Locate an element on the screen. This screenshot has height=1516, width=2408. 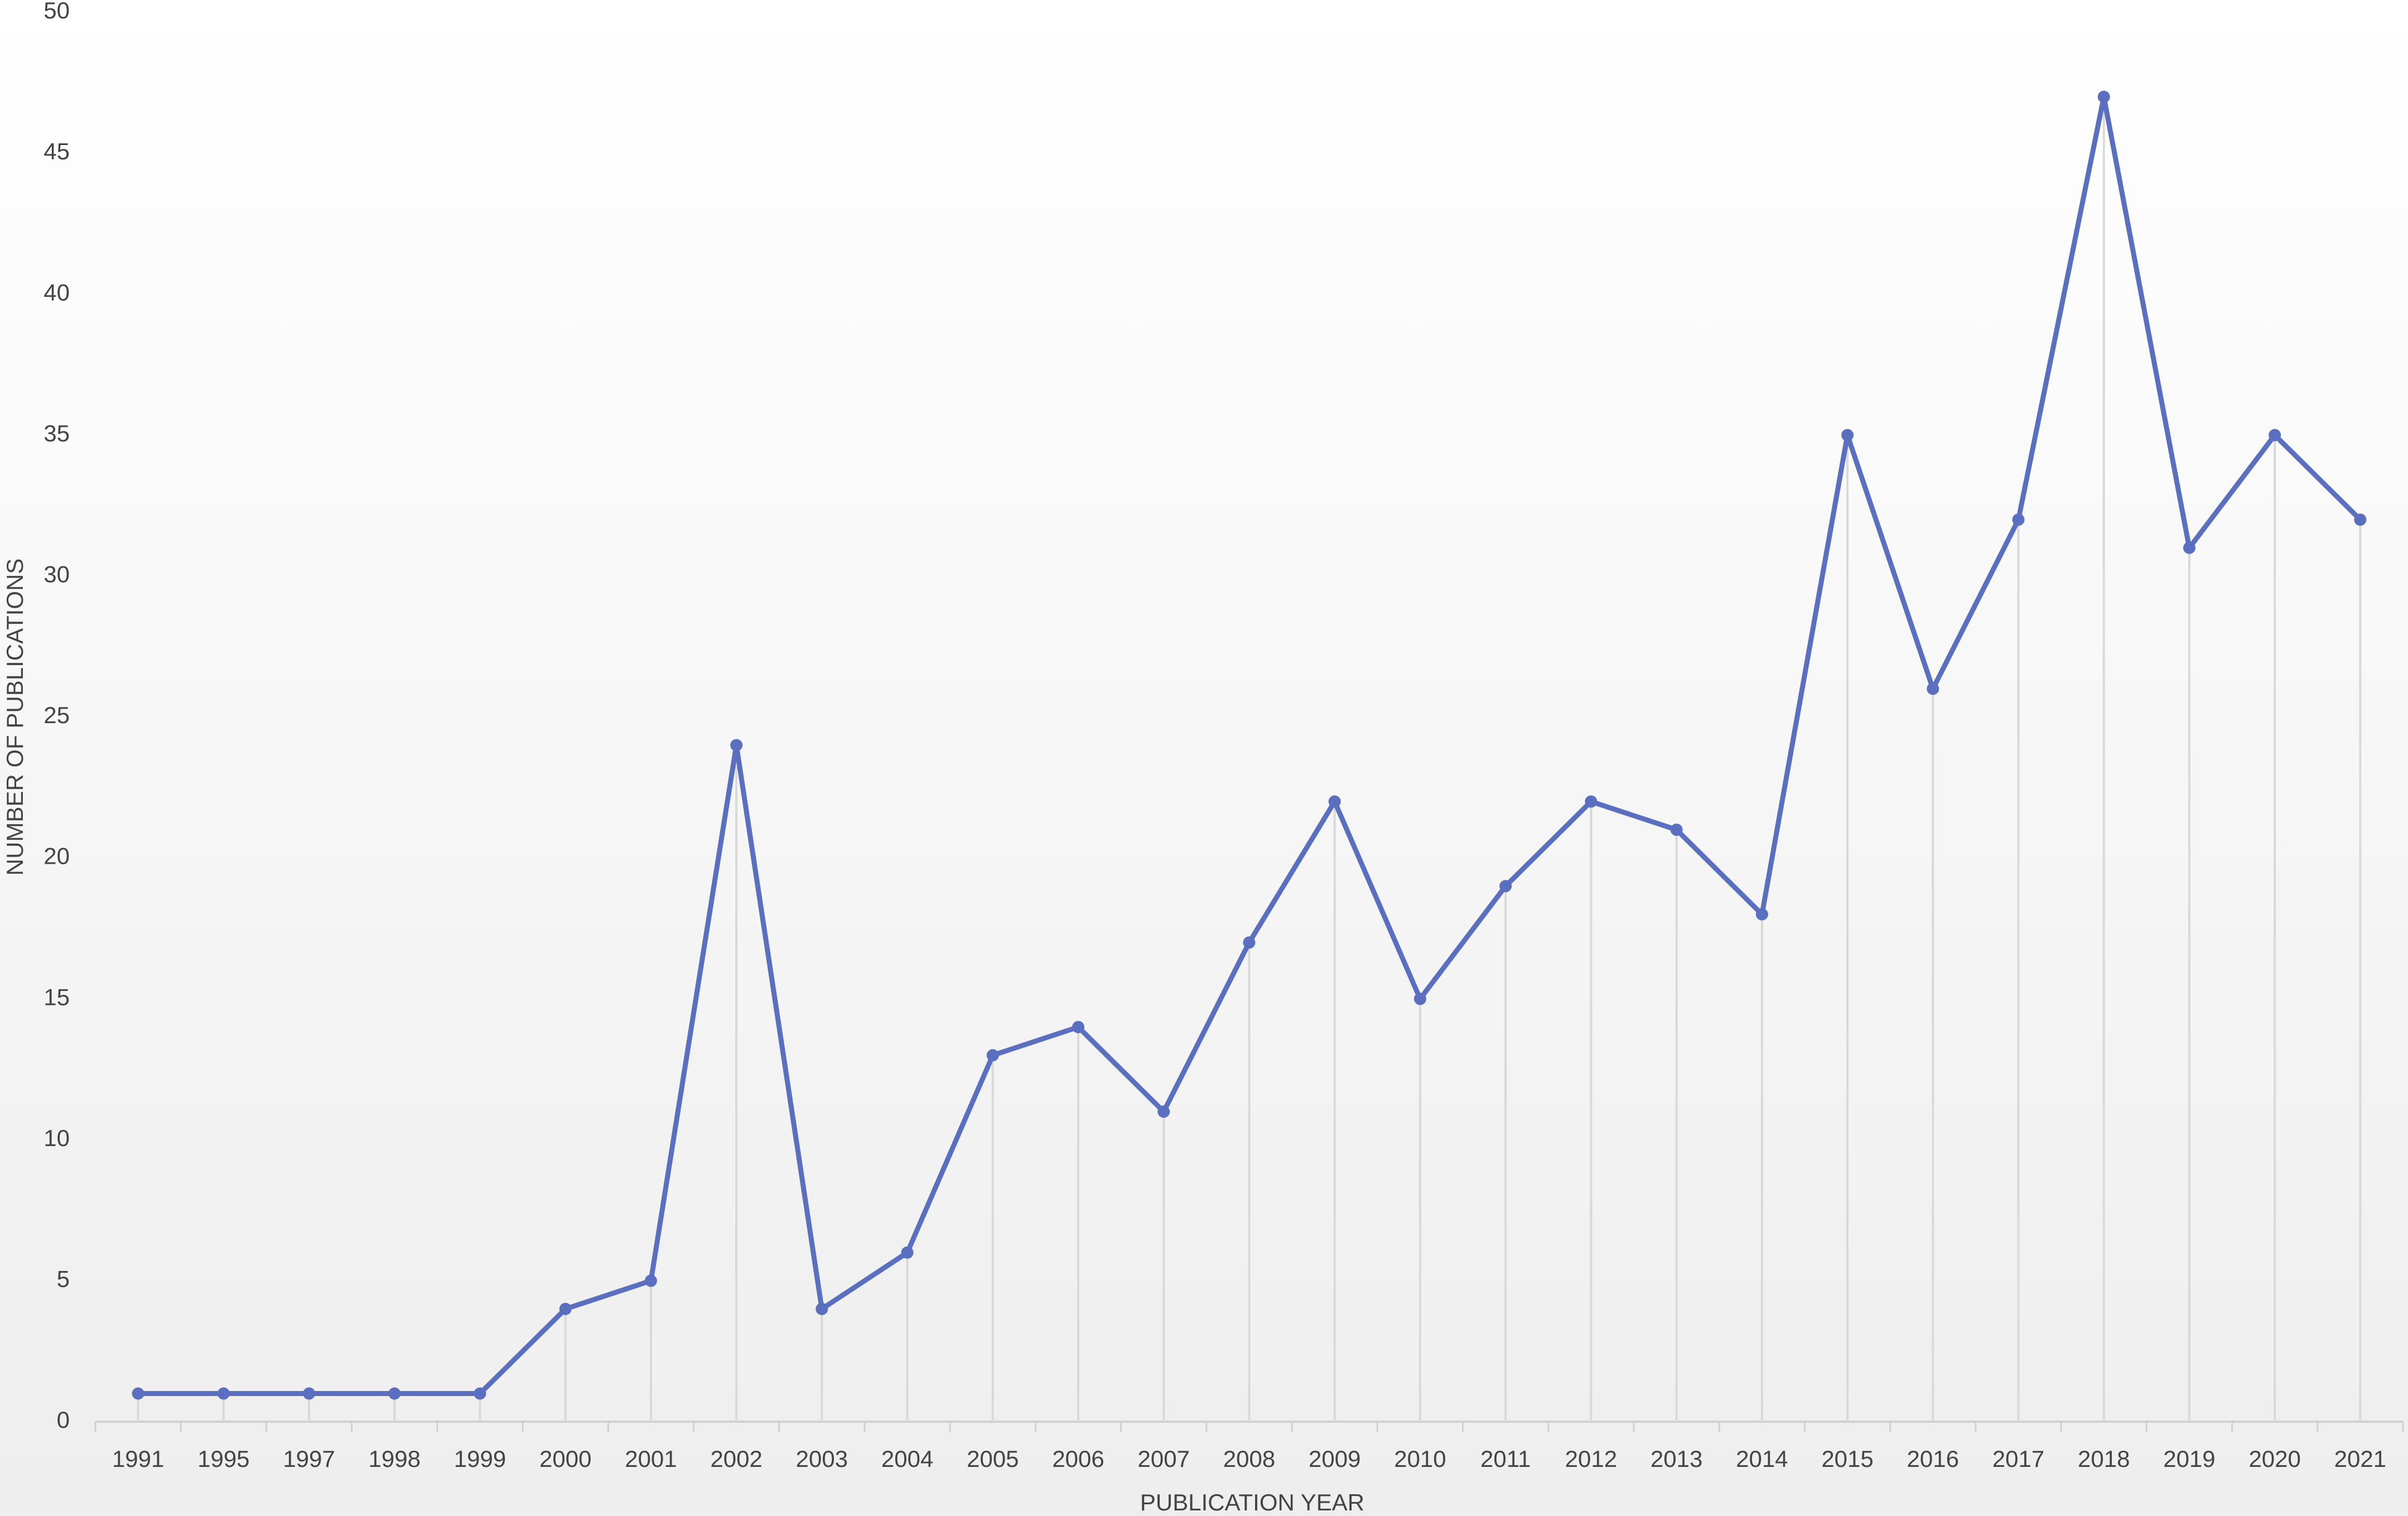
x-tick-label: 2014 is located at coordinates (1762, 1459).